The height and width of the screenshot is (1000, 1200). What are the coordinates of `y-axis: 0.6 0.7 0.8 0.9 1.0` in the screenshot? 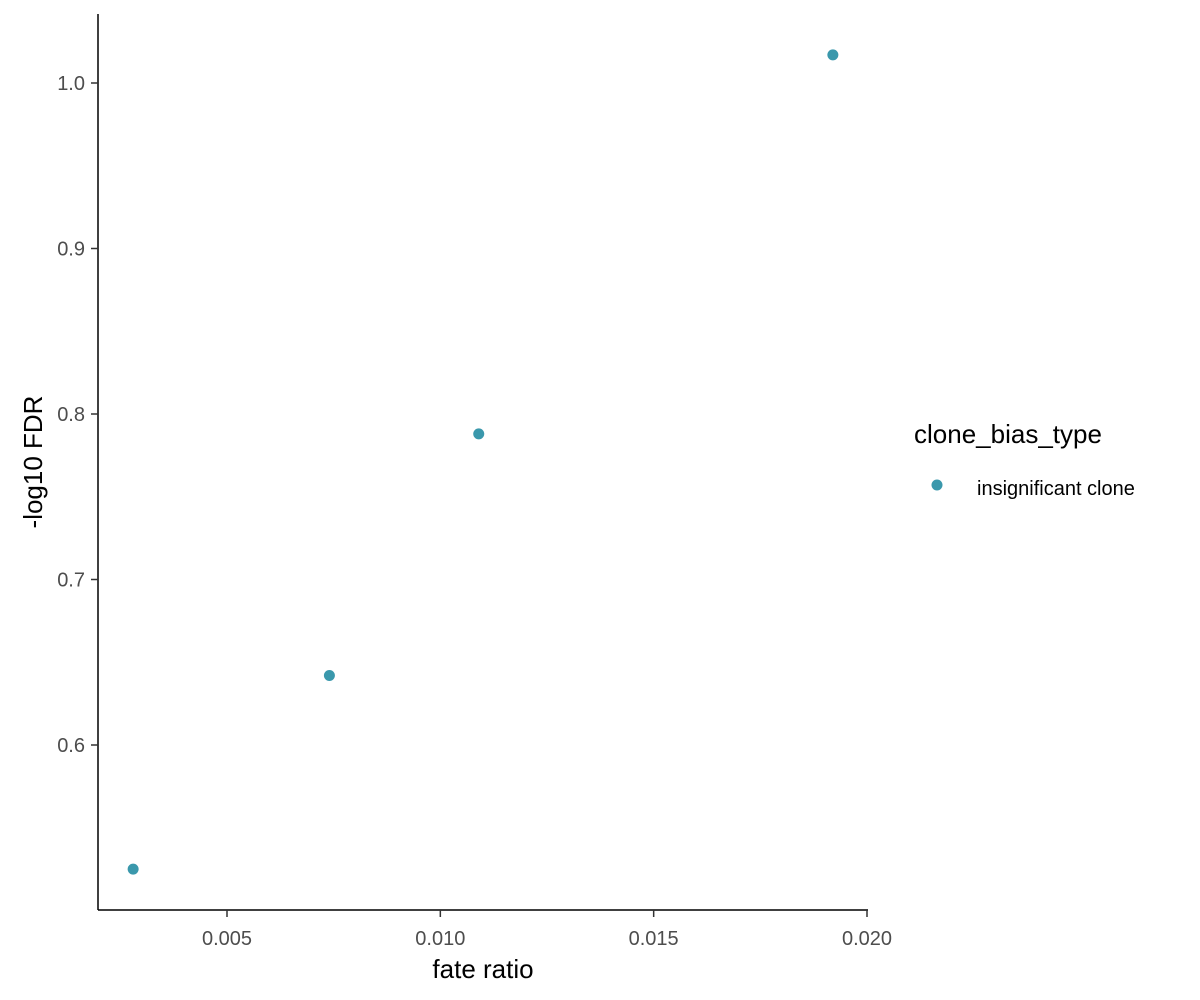 It's located at (78, 462).